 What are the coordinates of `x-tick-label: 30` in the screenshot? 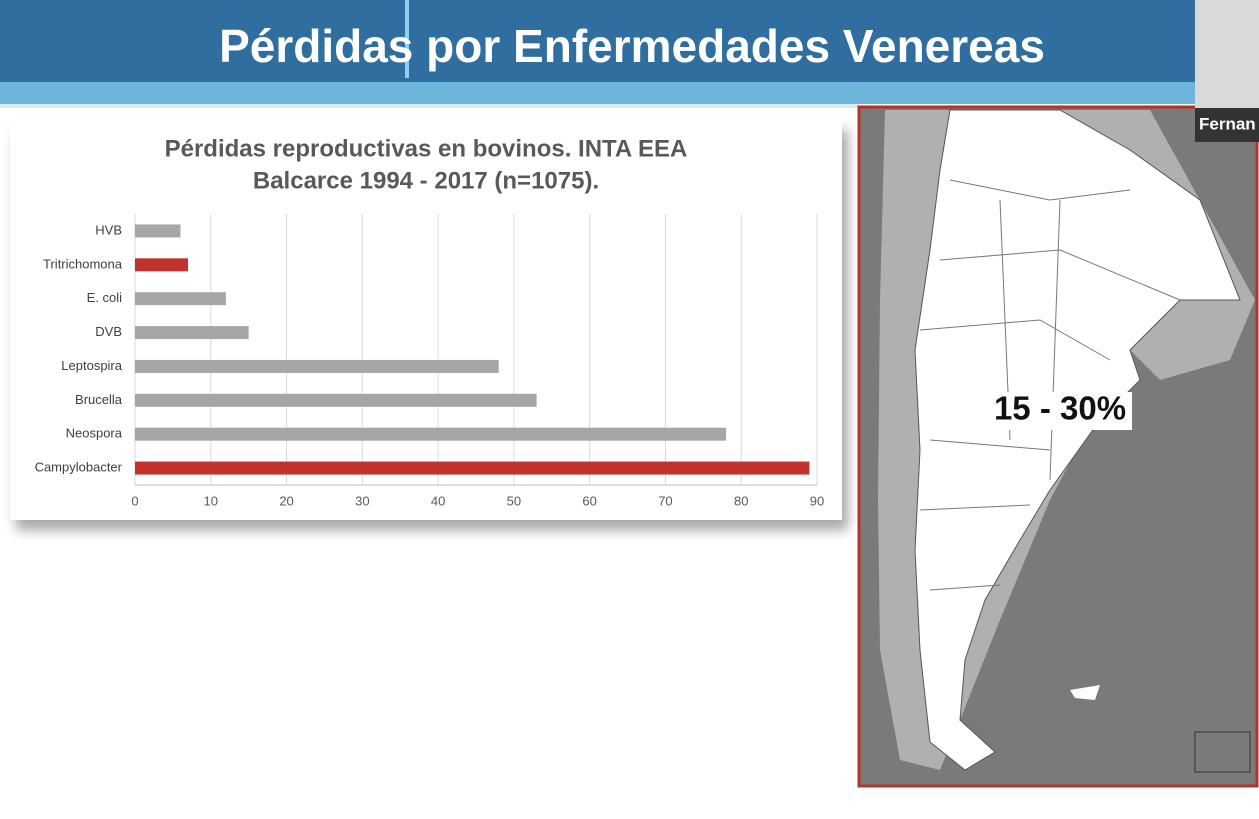 It's located at (362, 500).